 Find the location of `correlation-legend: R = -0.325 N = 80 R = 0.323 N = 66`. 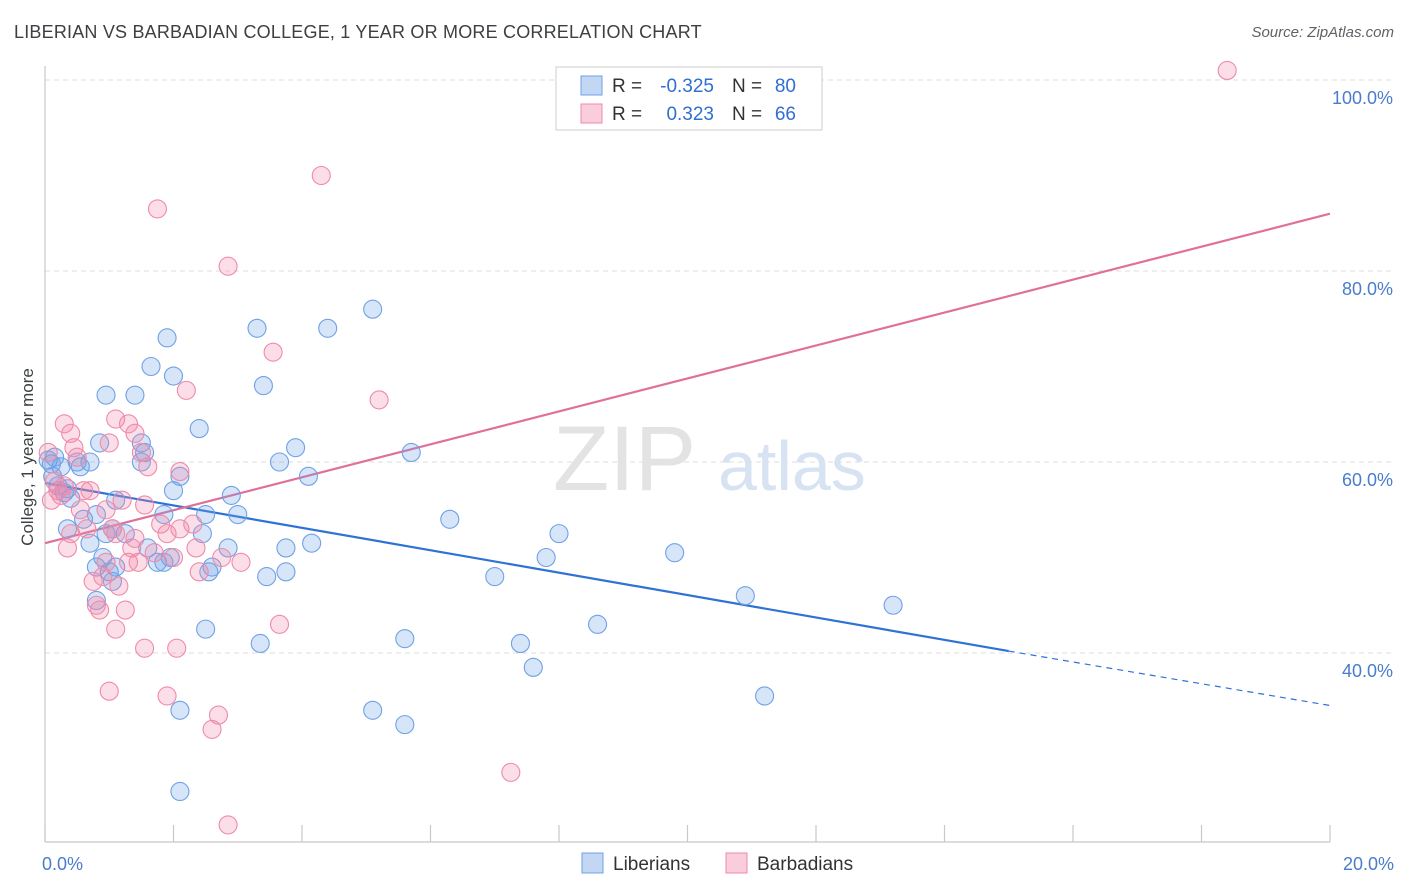

correlation-legend: R = -0.325 N = 80 R = 0.323 N = 66 is located at coordinates (689, 98).